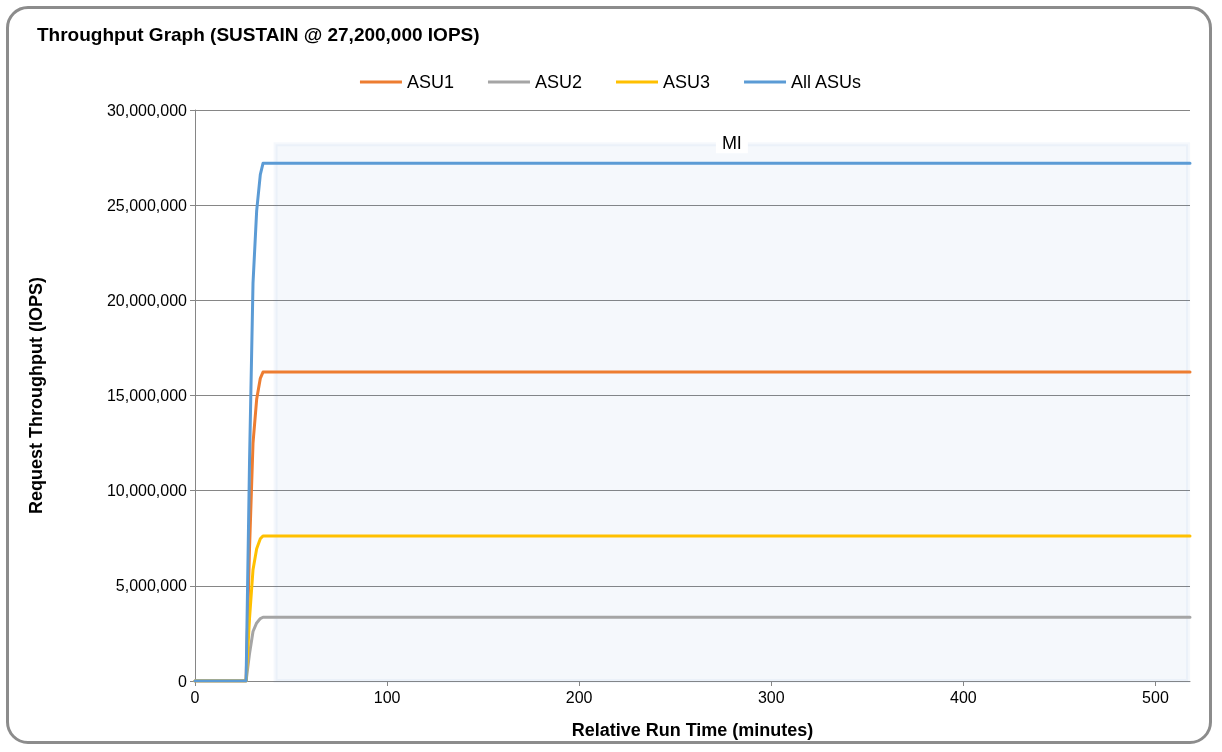  I want to click on chart-title: Throughput Graph (SUSTAIN @ 27,200,000 IOPS), so click(258, 34).